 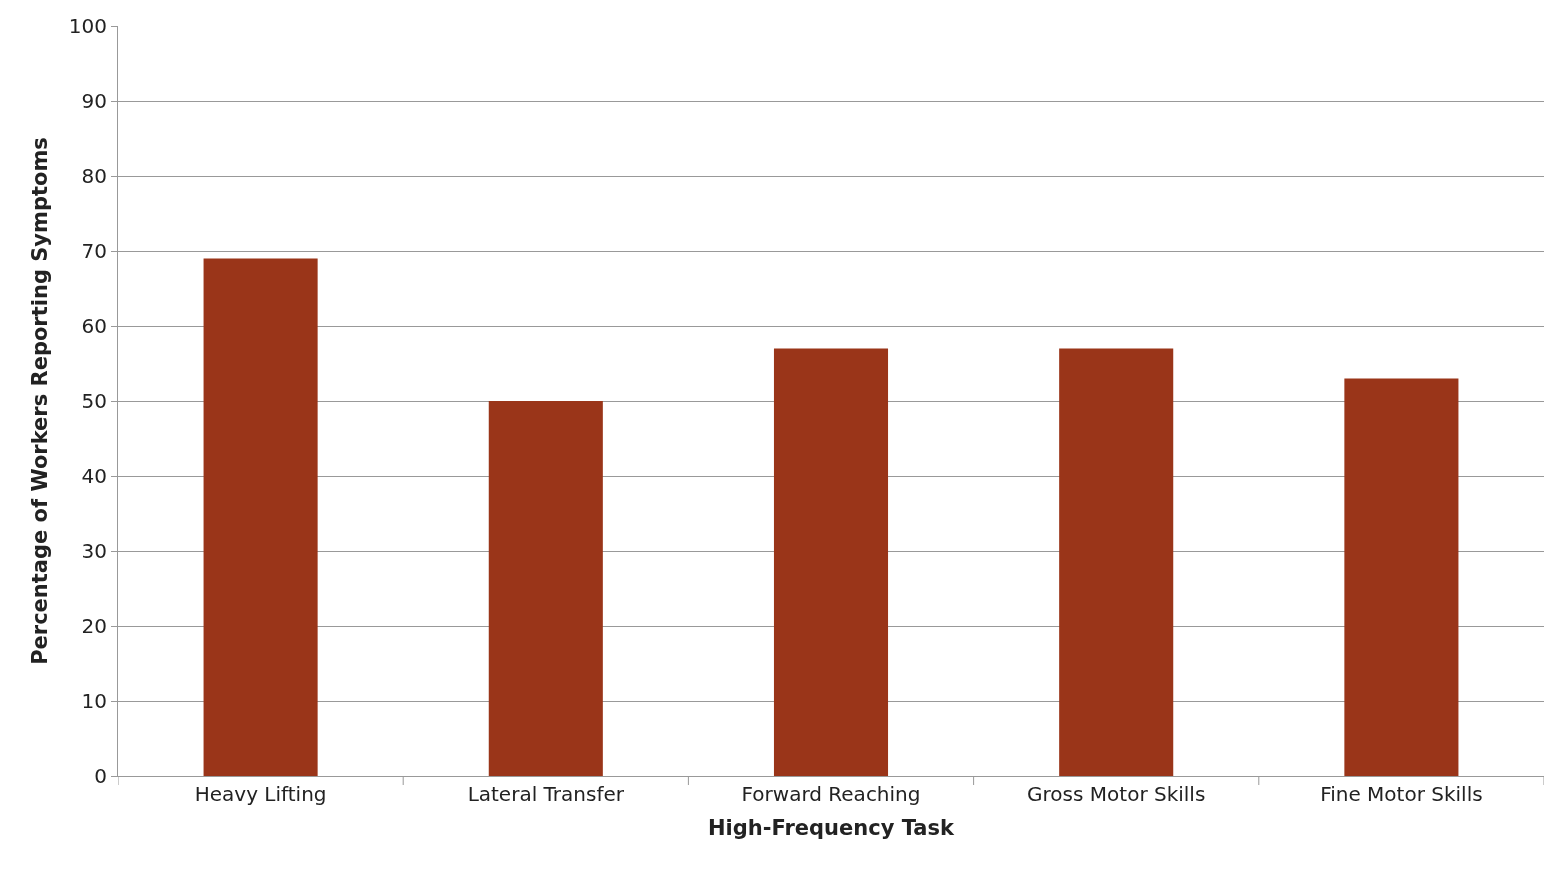 What do you see at coordinates (546, 794) in the screenshot?
I see `x-tick-label: Lateral Transfer` at bounding box center [546, 794].